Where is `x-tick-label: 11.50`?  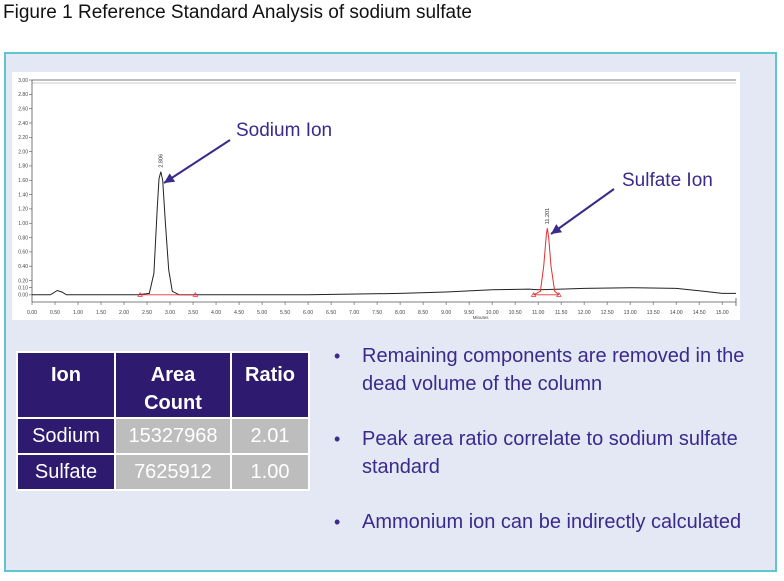 x-tick-label: 11.50 is located at coordinates (561, 313).